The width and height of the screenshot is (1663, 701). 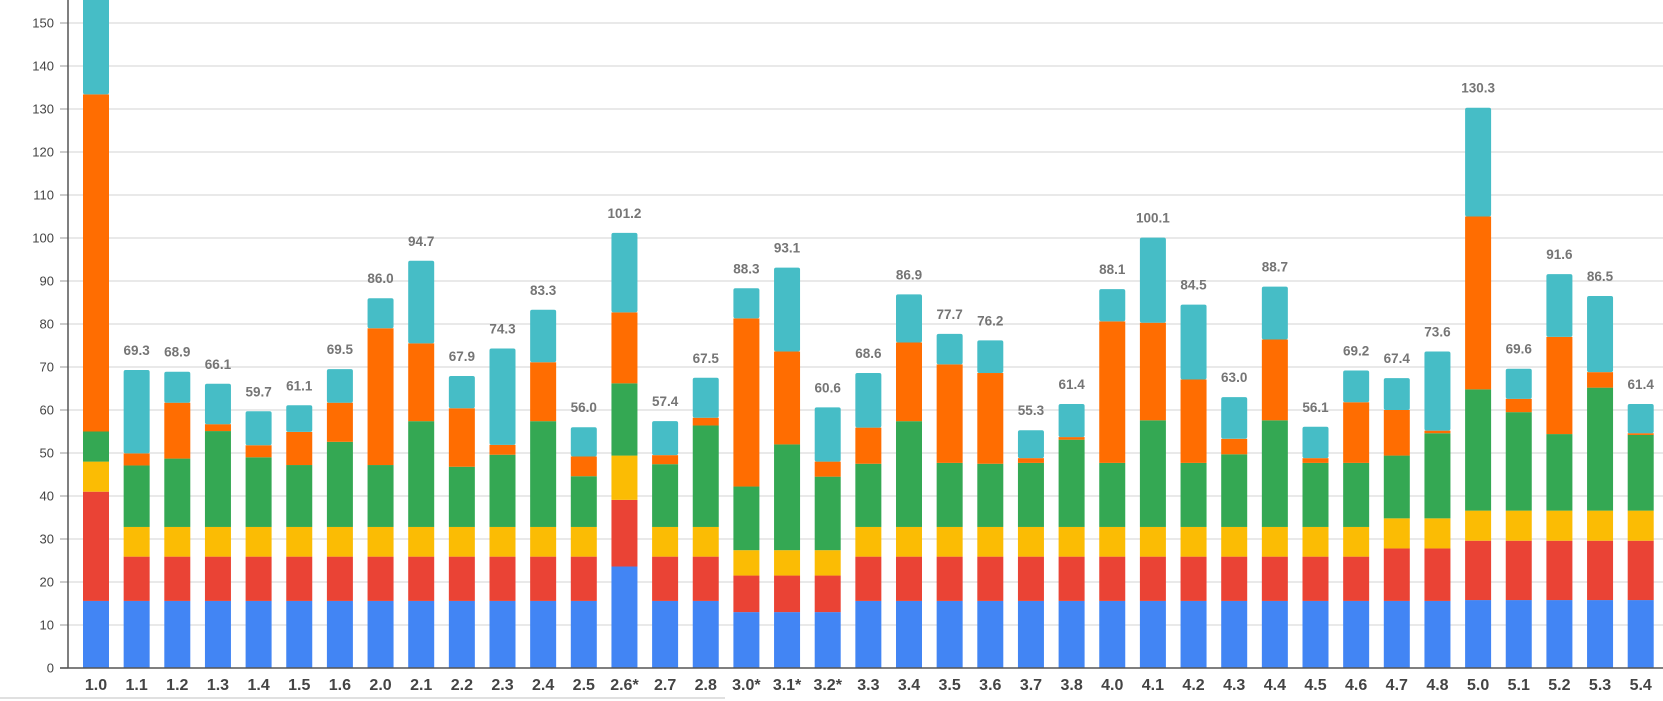 I want to click on y-tick-label: 10, so click(x=47, y=625).